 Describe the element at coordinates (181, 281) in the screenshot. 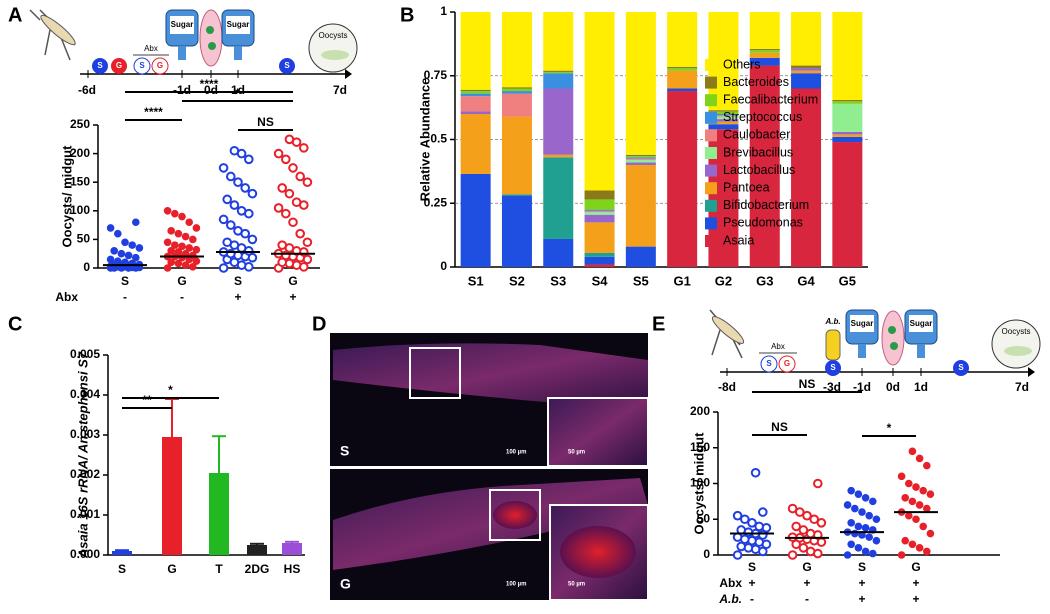

I see `x-tick-label: G` at that location.